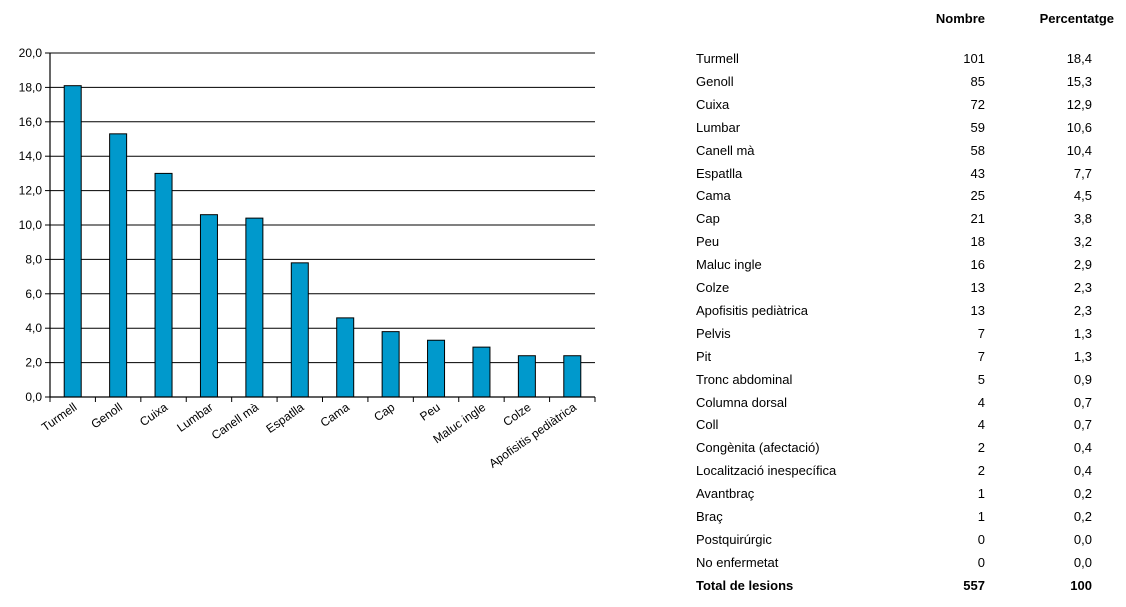 The height and width of the screenshot is (607, 1126). I want to click on table-row: Peu 18 3,2, so click(563, 245).